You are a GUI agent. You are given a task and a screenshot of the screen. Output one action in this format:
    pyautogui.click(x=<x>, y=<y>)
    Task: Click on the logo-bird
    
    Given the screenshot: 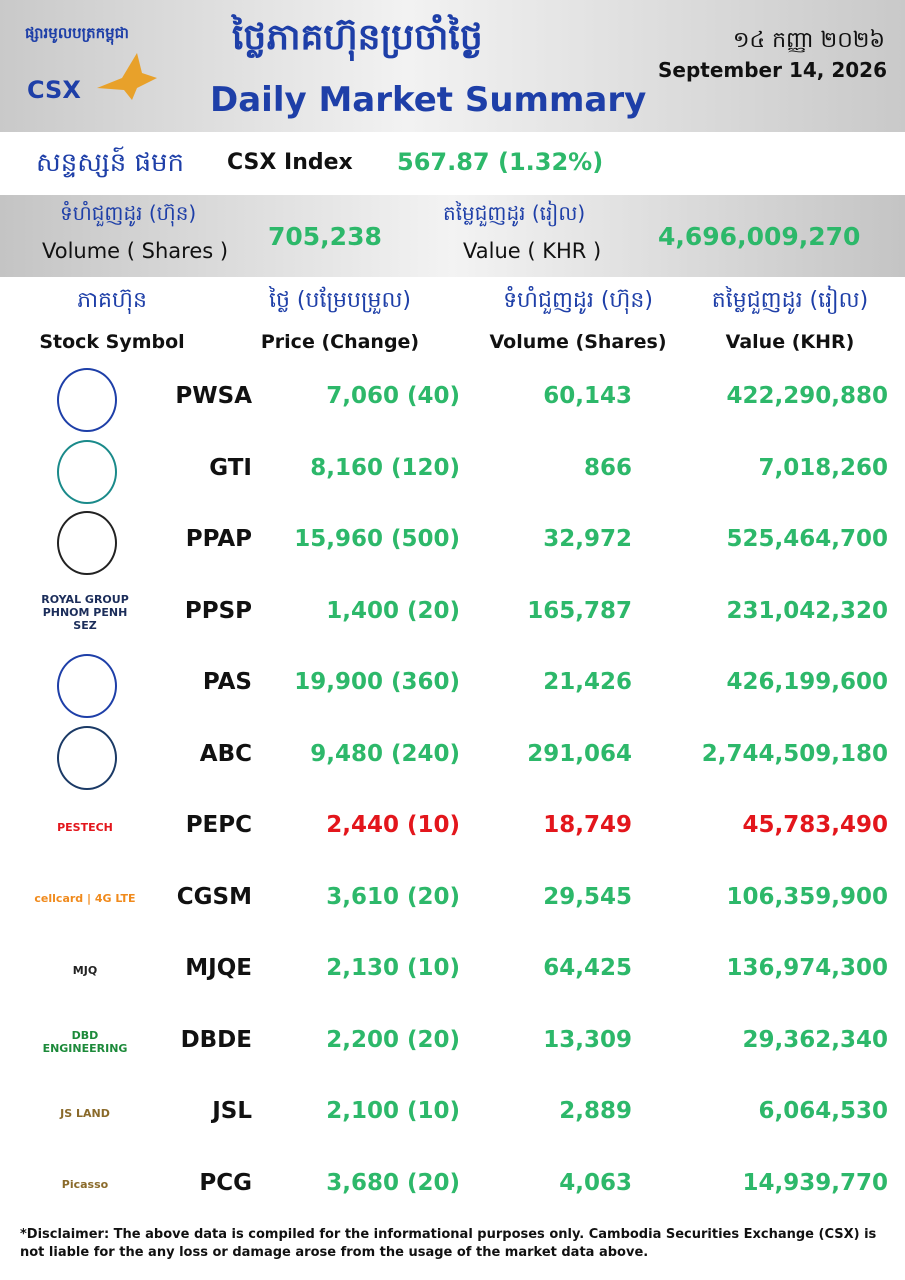 What is the action you would take?
    pyautogui.click(x=127, y=76)
    